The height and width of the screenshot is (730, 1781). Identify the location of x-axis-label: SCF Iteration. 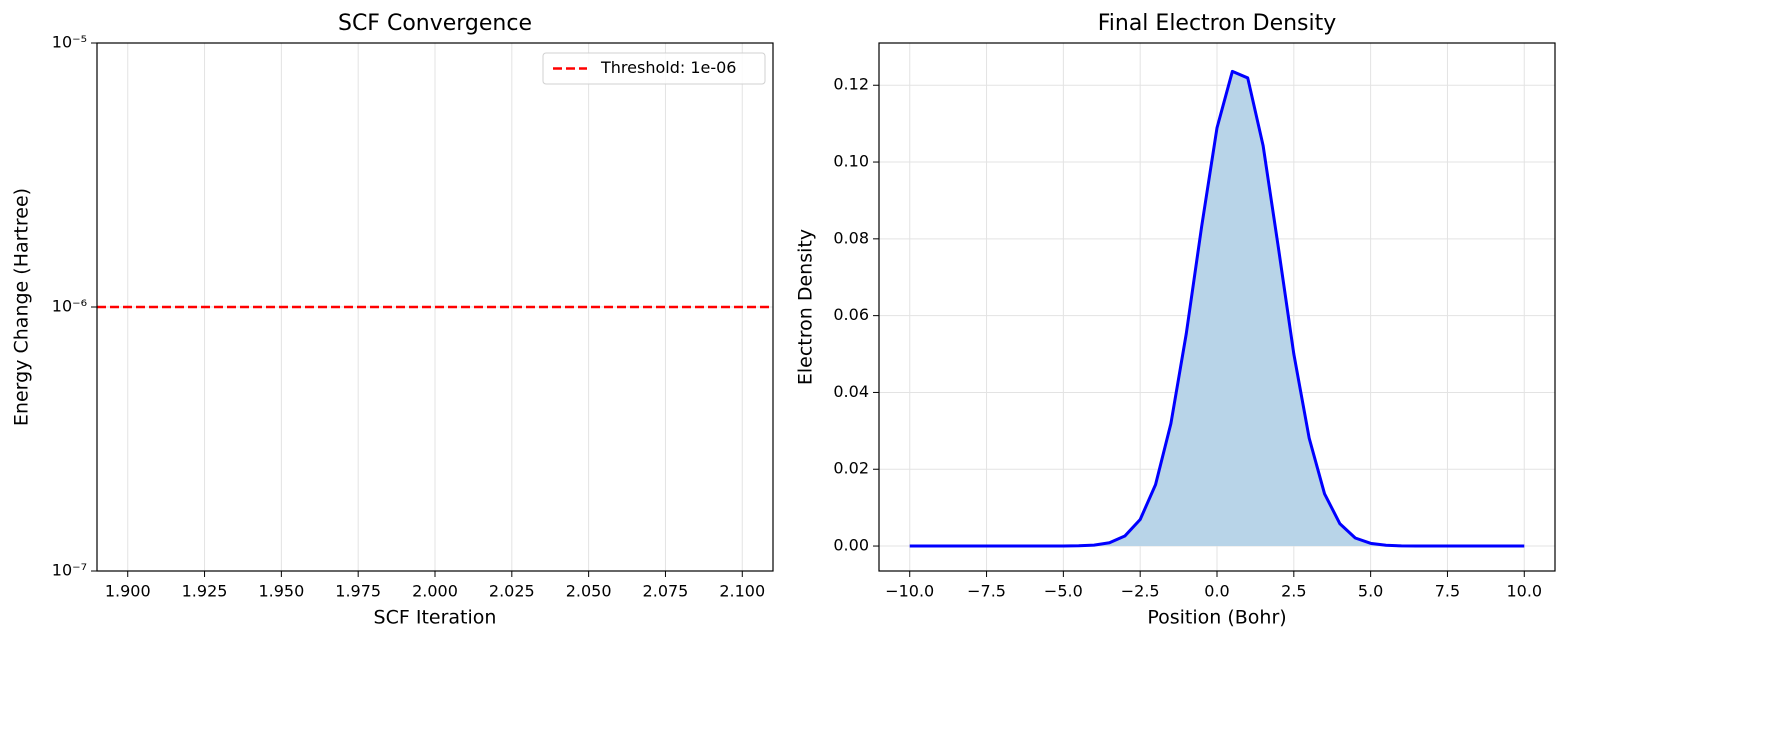
(435, 618).